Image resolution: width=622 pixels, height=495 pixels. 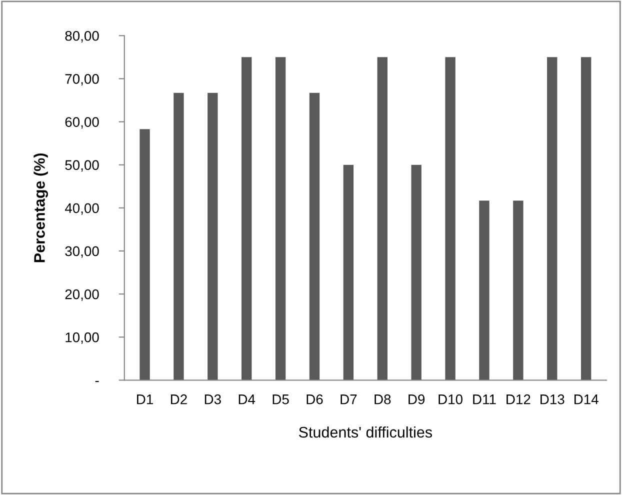 I want to click on x-tick-label: D3, so click(x=212, y=399).